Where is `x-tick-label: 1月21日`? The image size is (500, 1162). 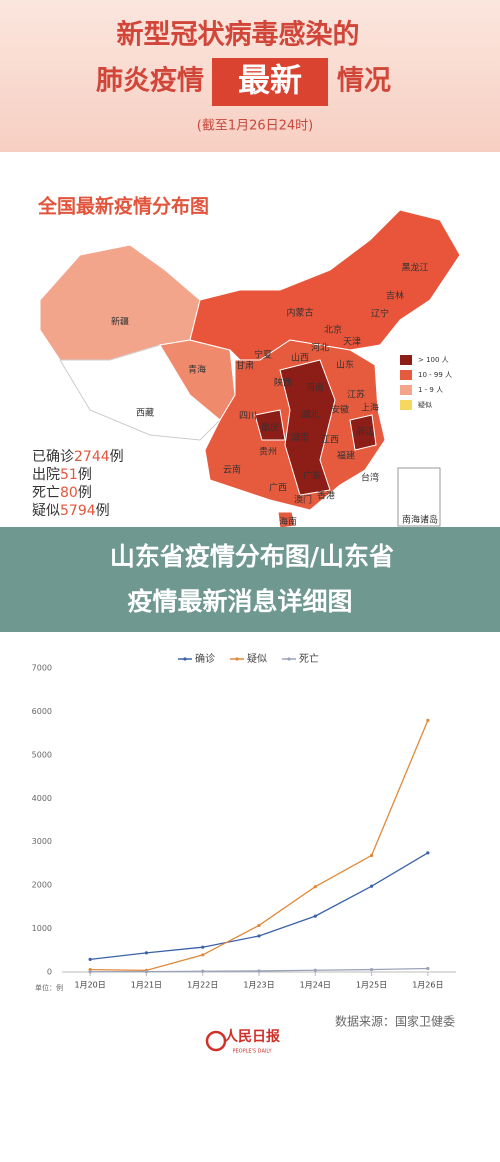 x-tick-label: 1月21日 is located at coordinates (146, 985).